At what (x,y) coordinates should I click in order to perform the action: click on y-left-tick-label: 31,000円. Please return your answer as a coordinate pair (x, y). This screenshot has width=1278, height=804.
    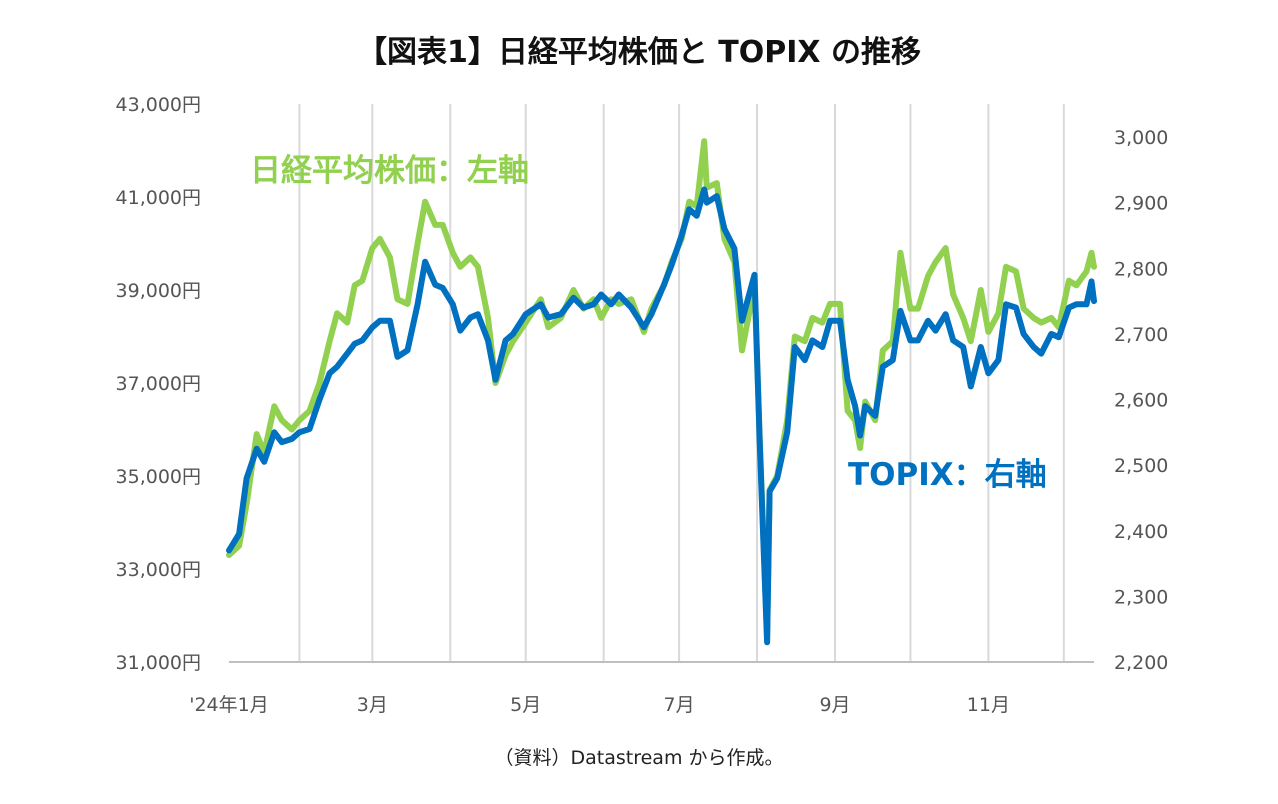
    Looking at the image, I should click on (158, 663).